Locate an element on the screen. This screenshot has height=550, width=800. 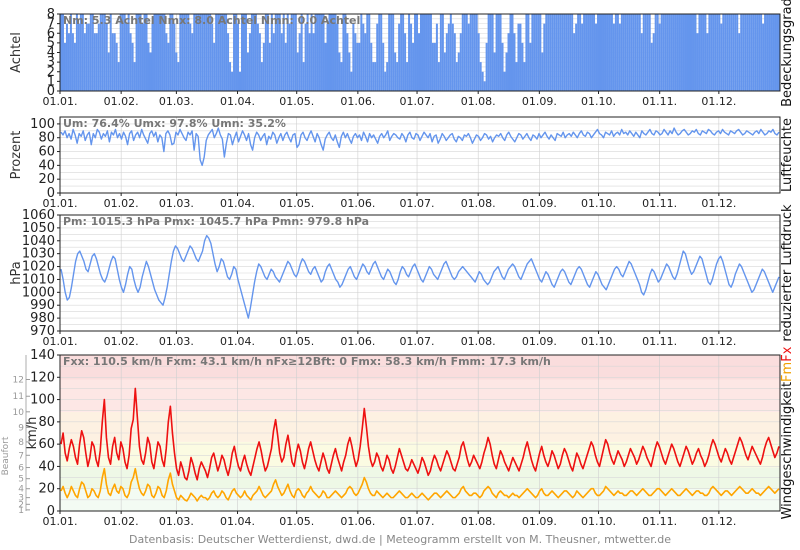
x-tick-label: 01.02. is located at coordinates (121, 101).